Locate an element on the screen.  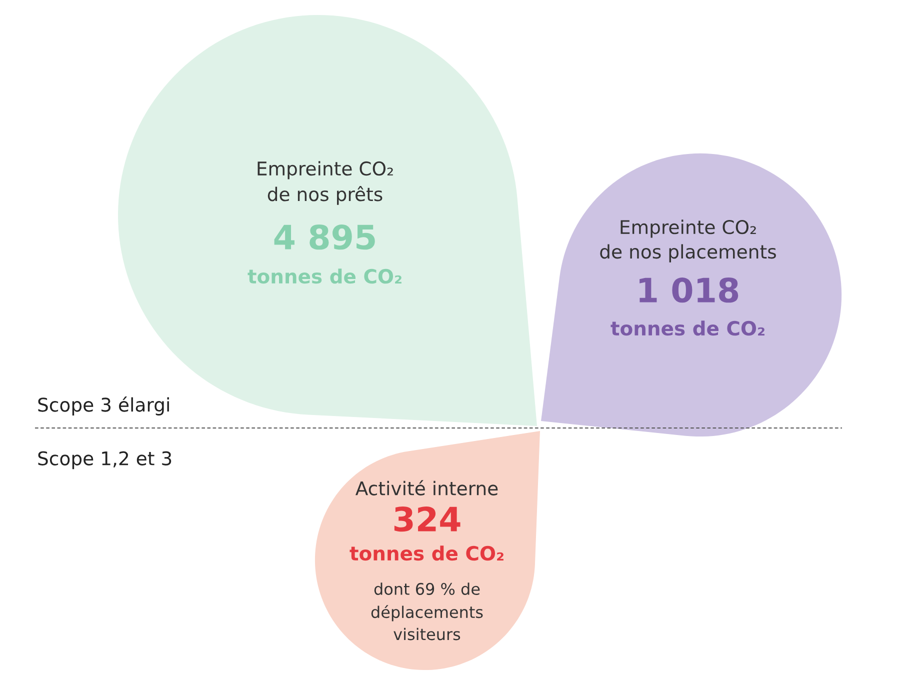
category-label: Empreinte CO₂ de nos placements is located at coordinates (688, 241).